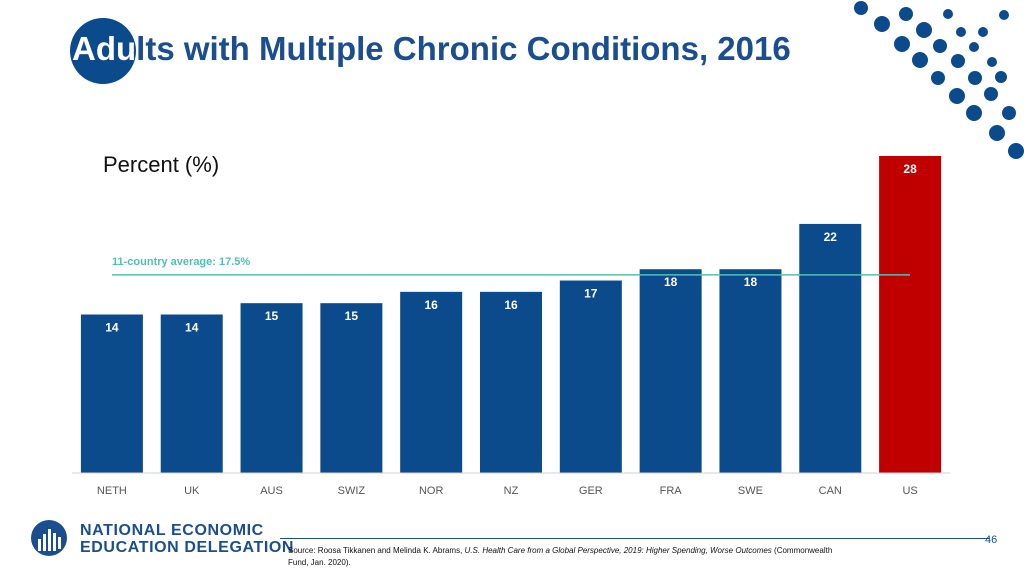 The image size is (1024, 576). What do you see at coordinates (751, 282) in the screenshot?
I see `data-label-swe: 18` at bounding box center [751, 282].